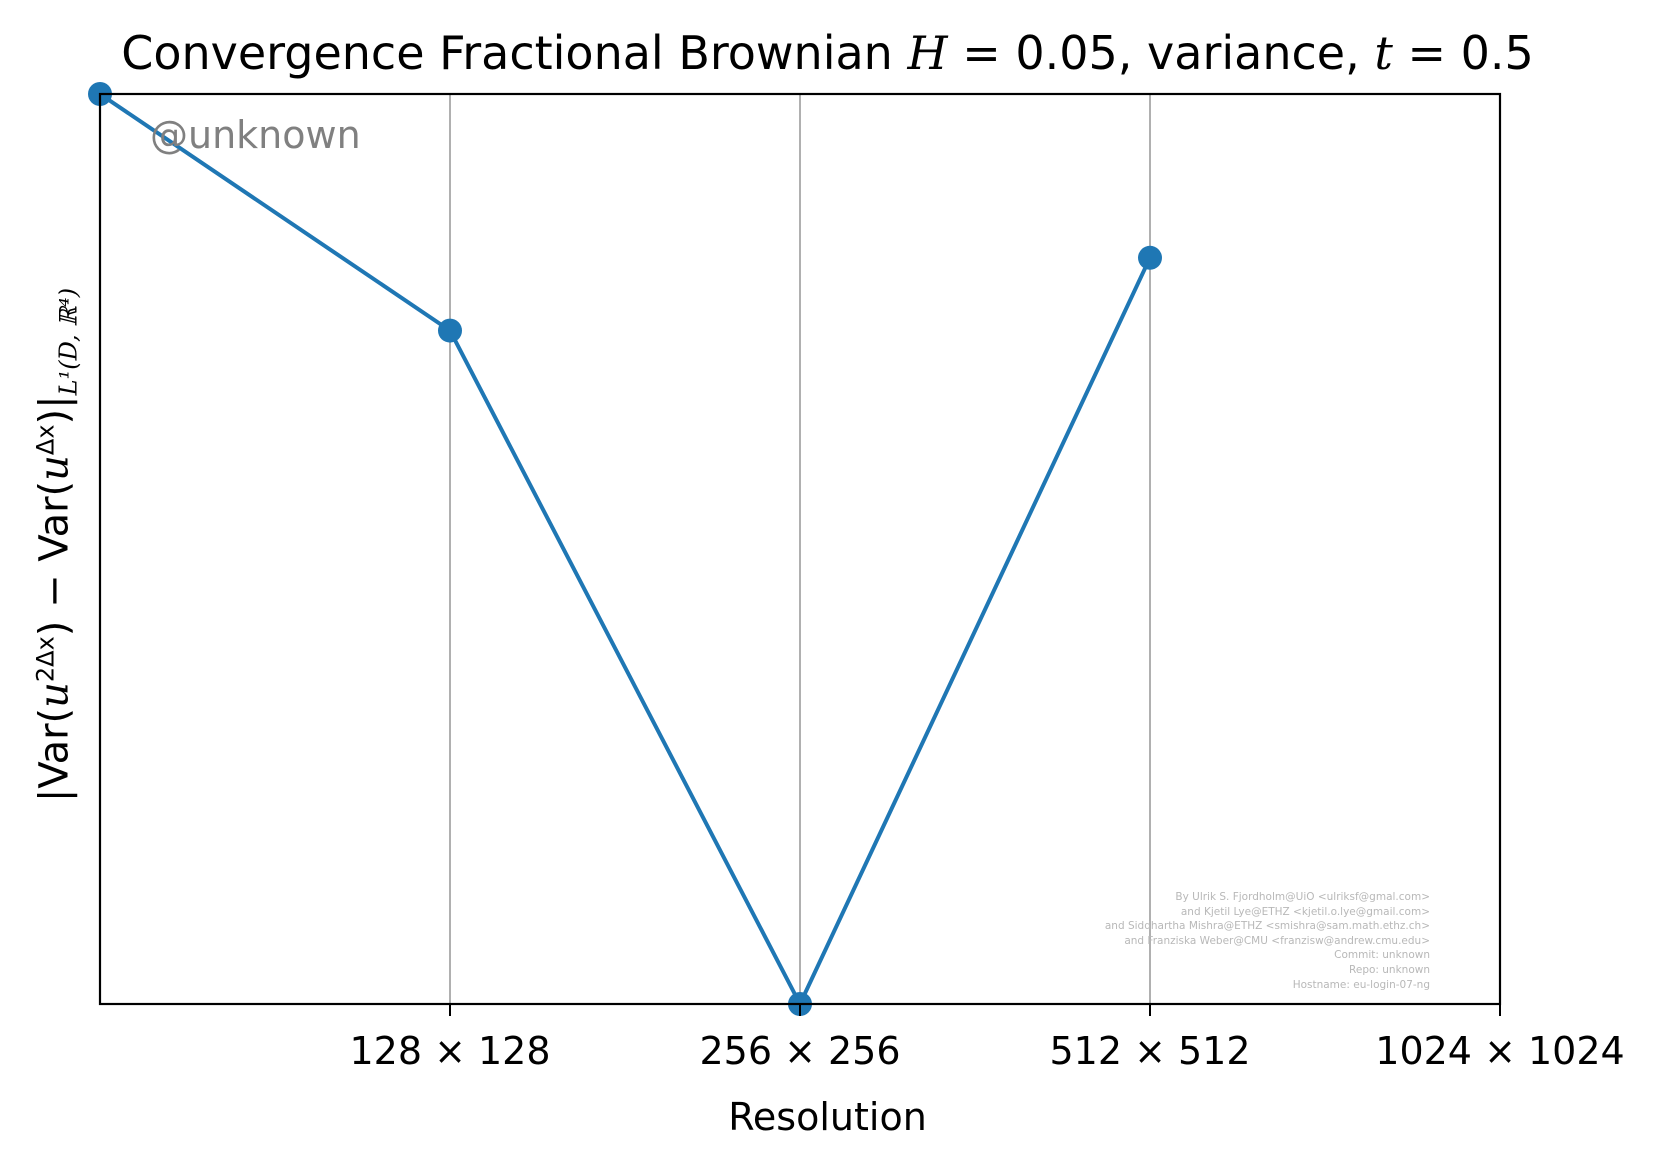 The image size is (1655, 1160). What do you see at coordinates (45, 440) in the screenshot?
I see `ylabel-sup2: Δx` at bounding box center [45, 440].